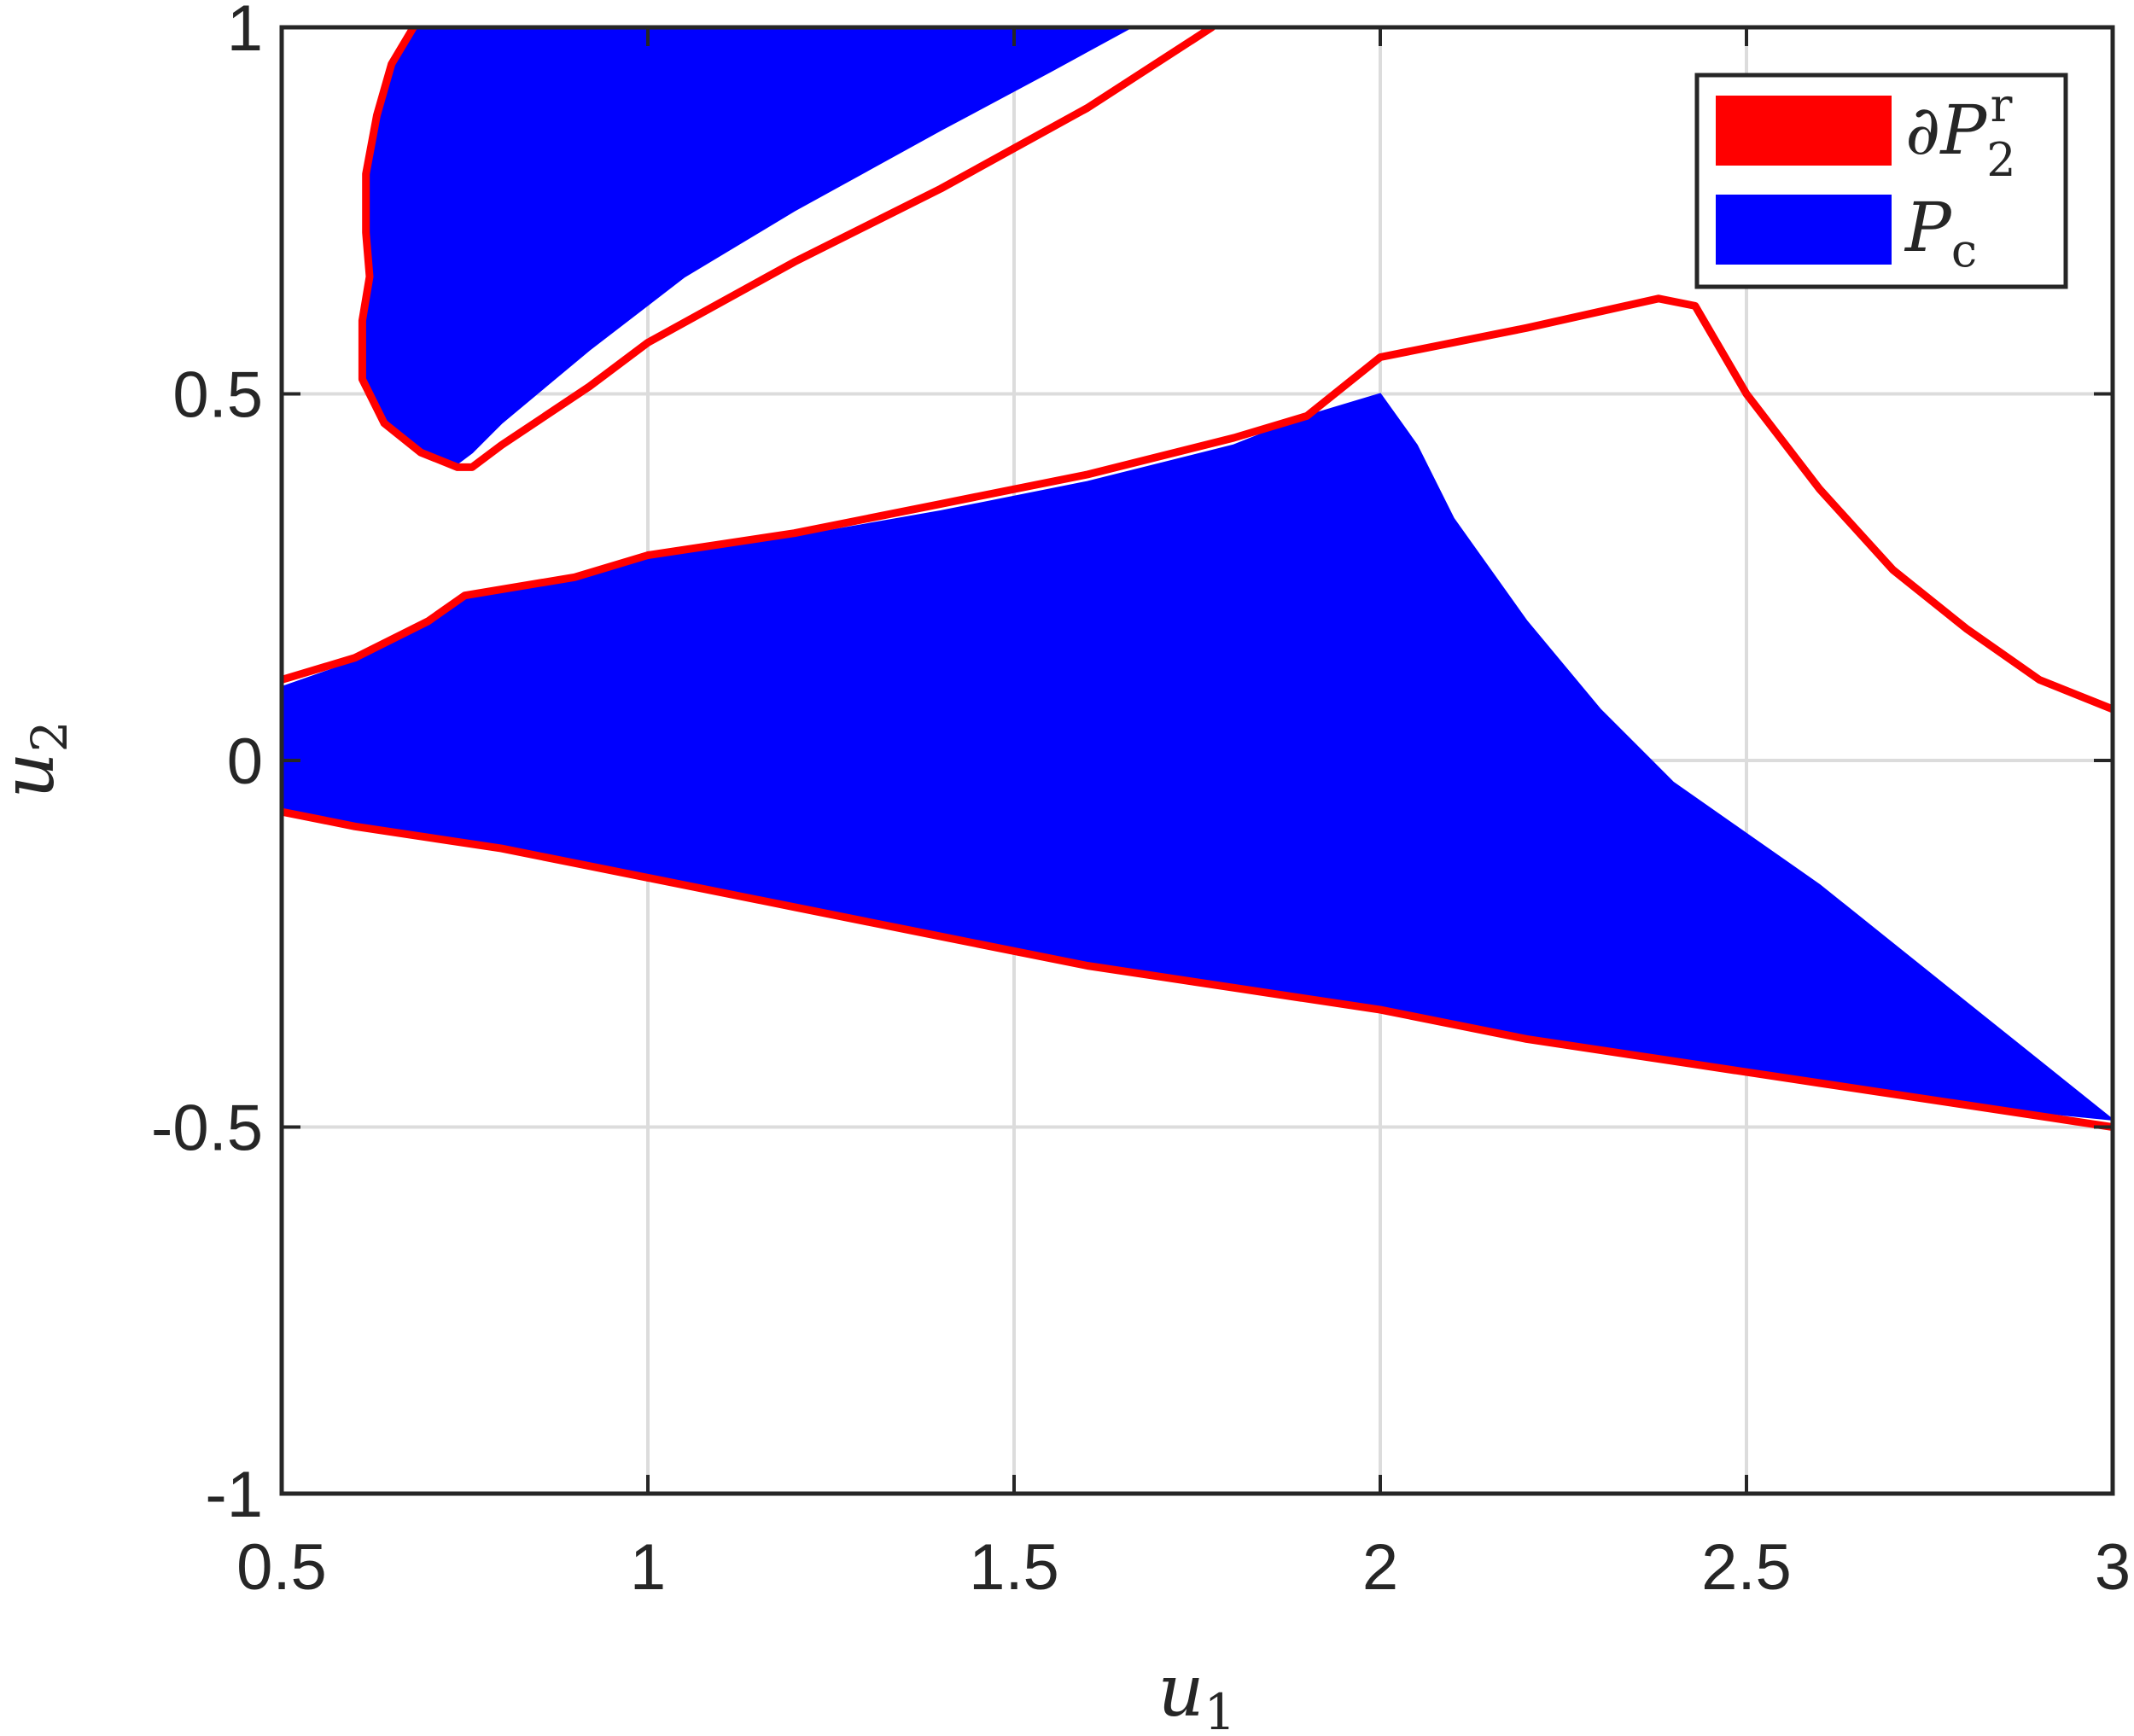  I want to click on legend-label-boundary: ∂P2r, so click(1961, 133).